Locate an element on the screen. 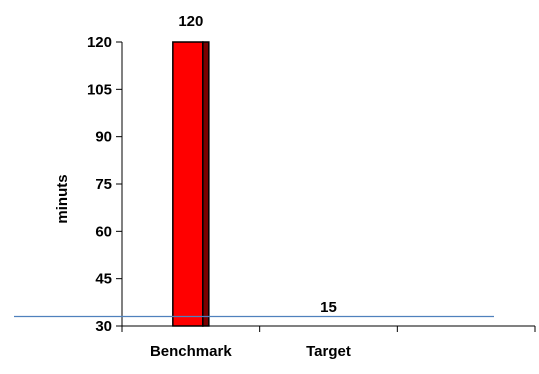 This screenshot has width=539, height=374. y-axis: 30 45 60 75 90 105 120 is located at coordinates (105, 184).